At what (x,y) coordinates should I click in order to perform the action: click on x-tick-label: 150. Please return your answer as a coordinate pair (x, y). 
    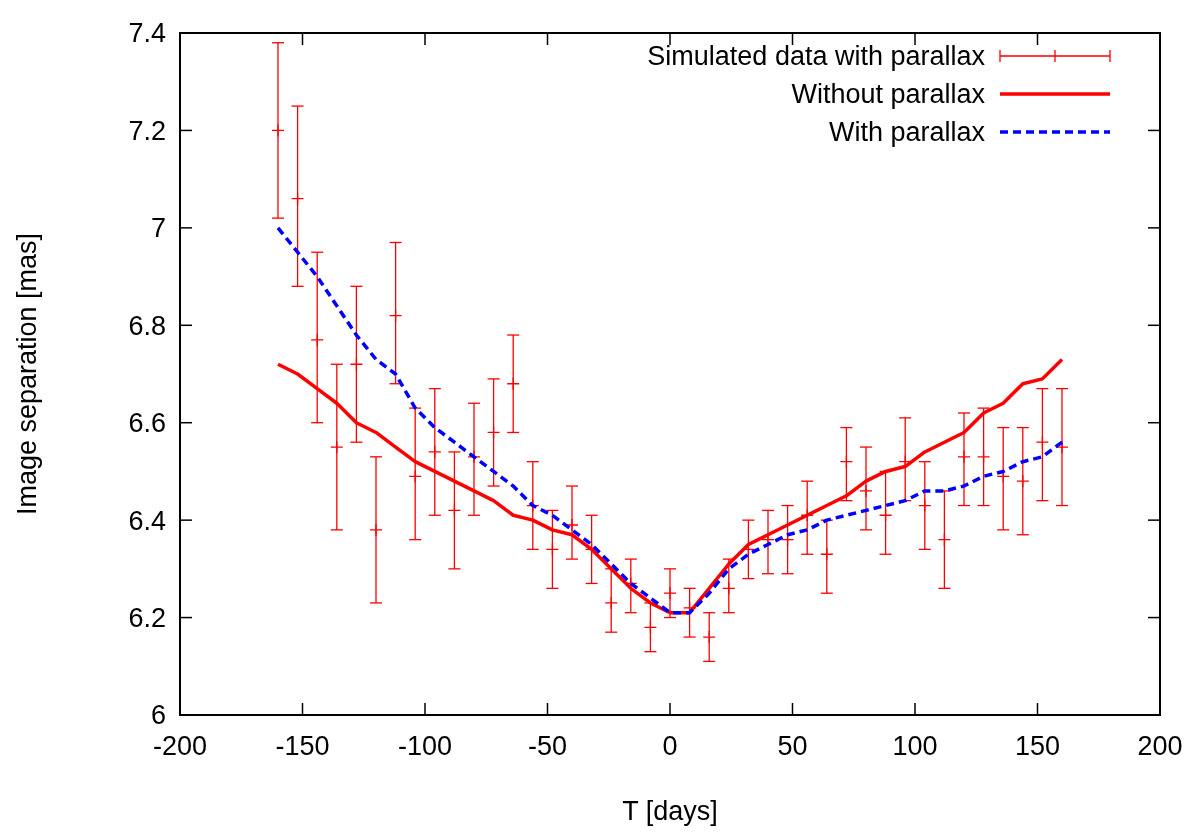
    Looking at the image, I should click on (1037, 746).